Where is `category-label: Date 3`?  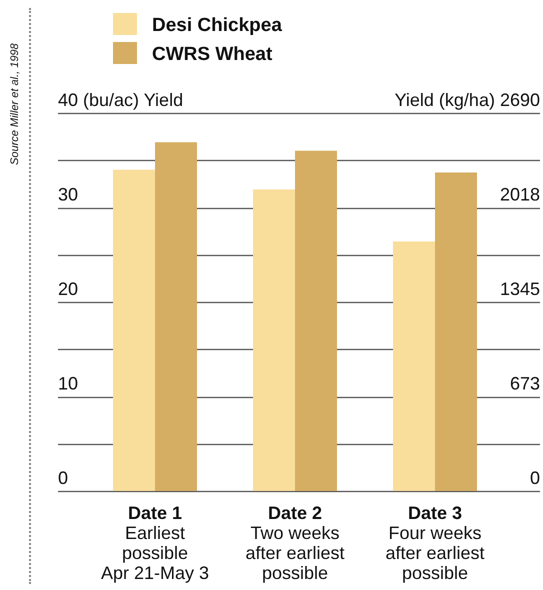 category-label: Date 3 is located at coordinates (435, 513).